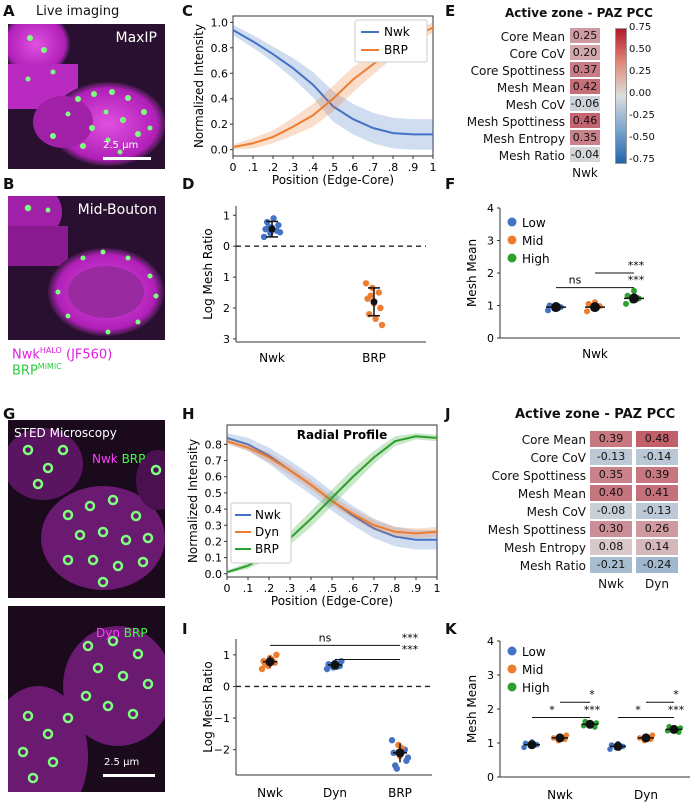 This screenshot has height=809, width=700. What do you see at coordinates (642, 115) in the screenshot?
I see `colorbar-tick-label: -0.25` at bounding box center [642, 115].